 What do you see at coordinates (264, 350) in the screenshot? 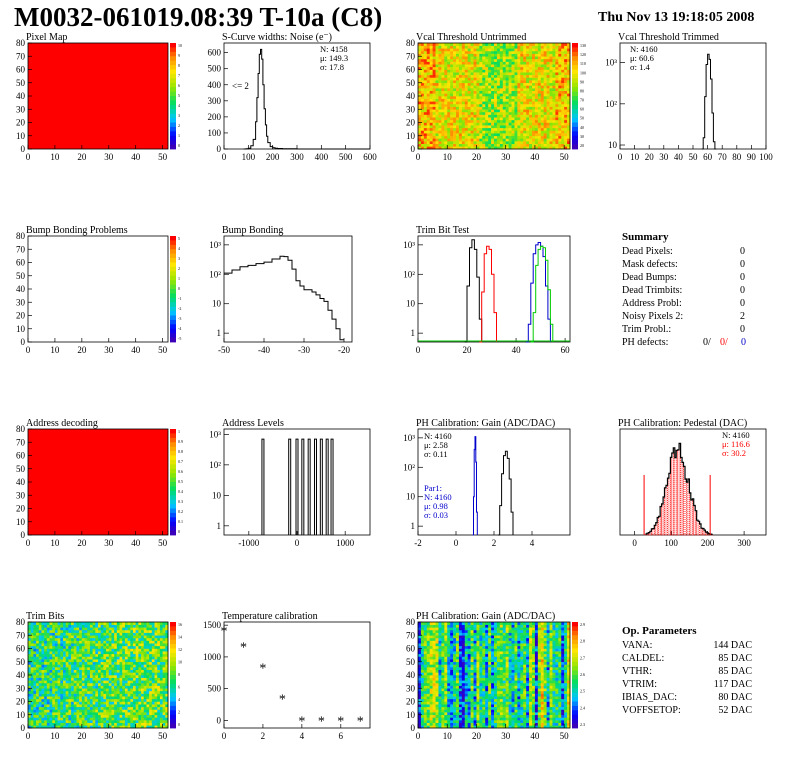
I see `x-tick-label: -40` at bounding box center [264, 350].